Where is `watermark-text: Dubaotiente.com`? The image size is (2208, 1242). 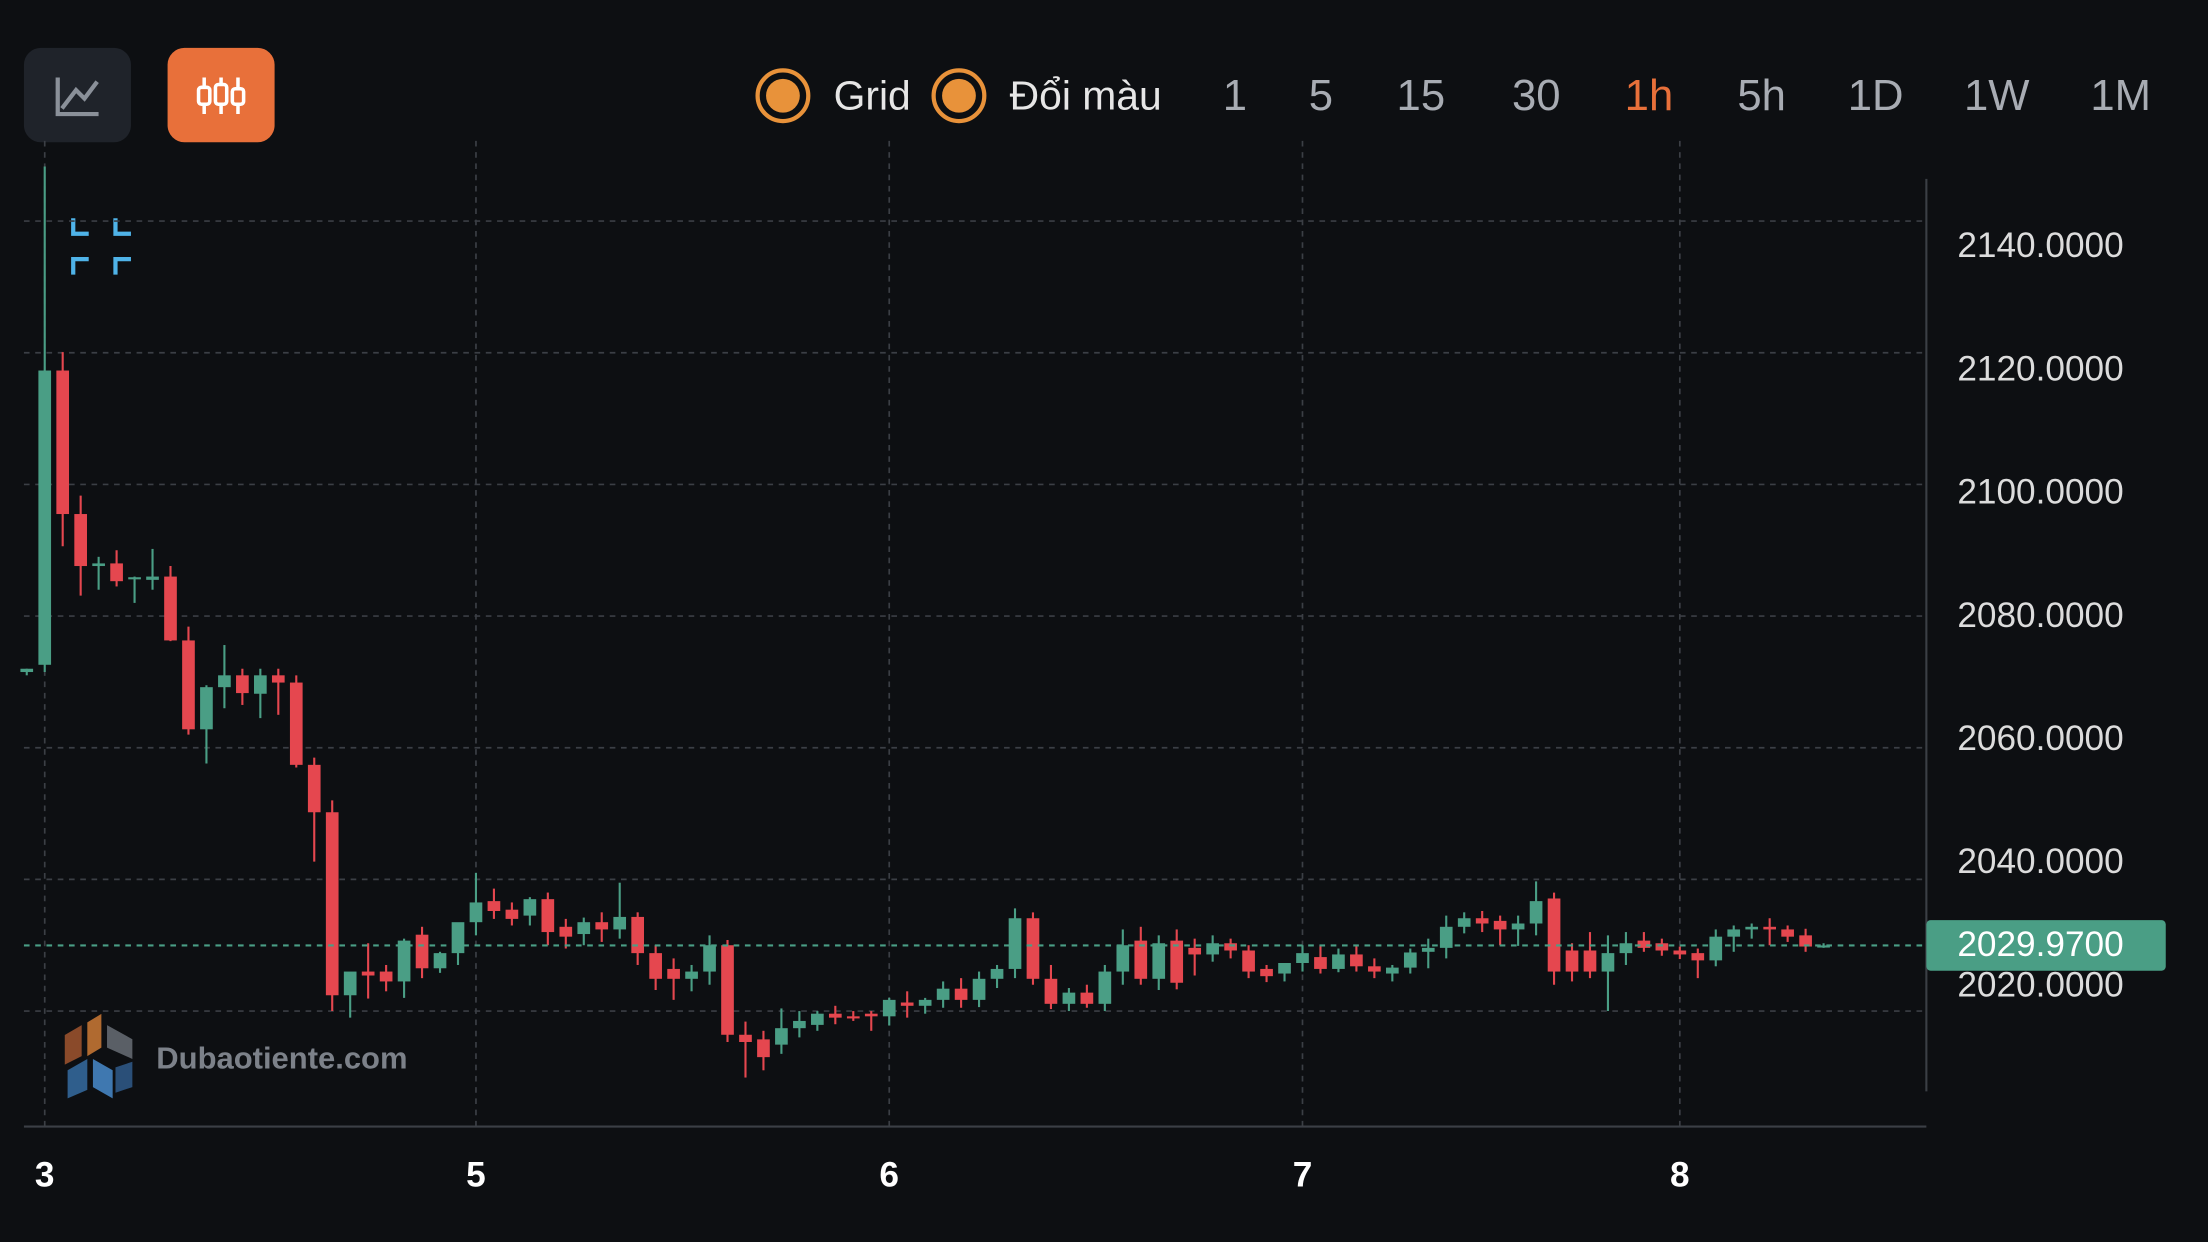 watermark-text: Dubaotiente.com is located at coordinates (281, 1058).